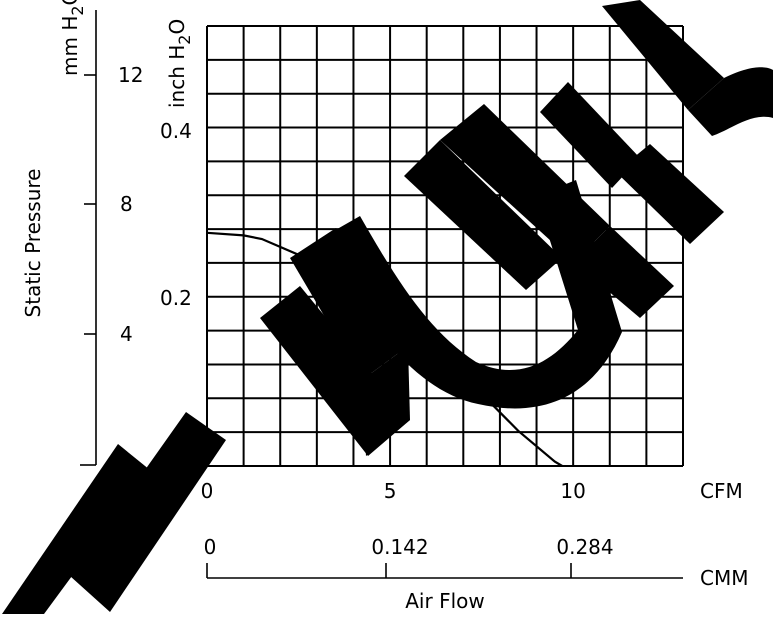 This screenshot has height=619, width=773. I want to click on y-tick-label-mm: 12, so click(130, 75).